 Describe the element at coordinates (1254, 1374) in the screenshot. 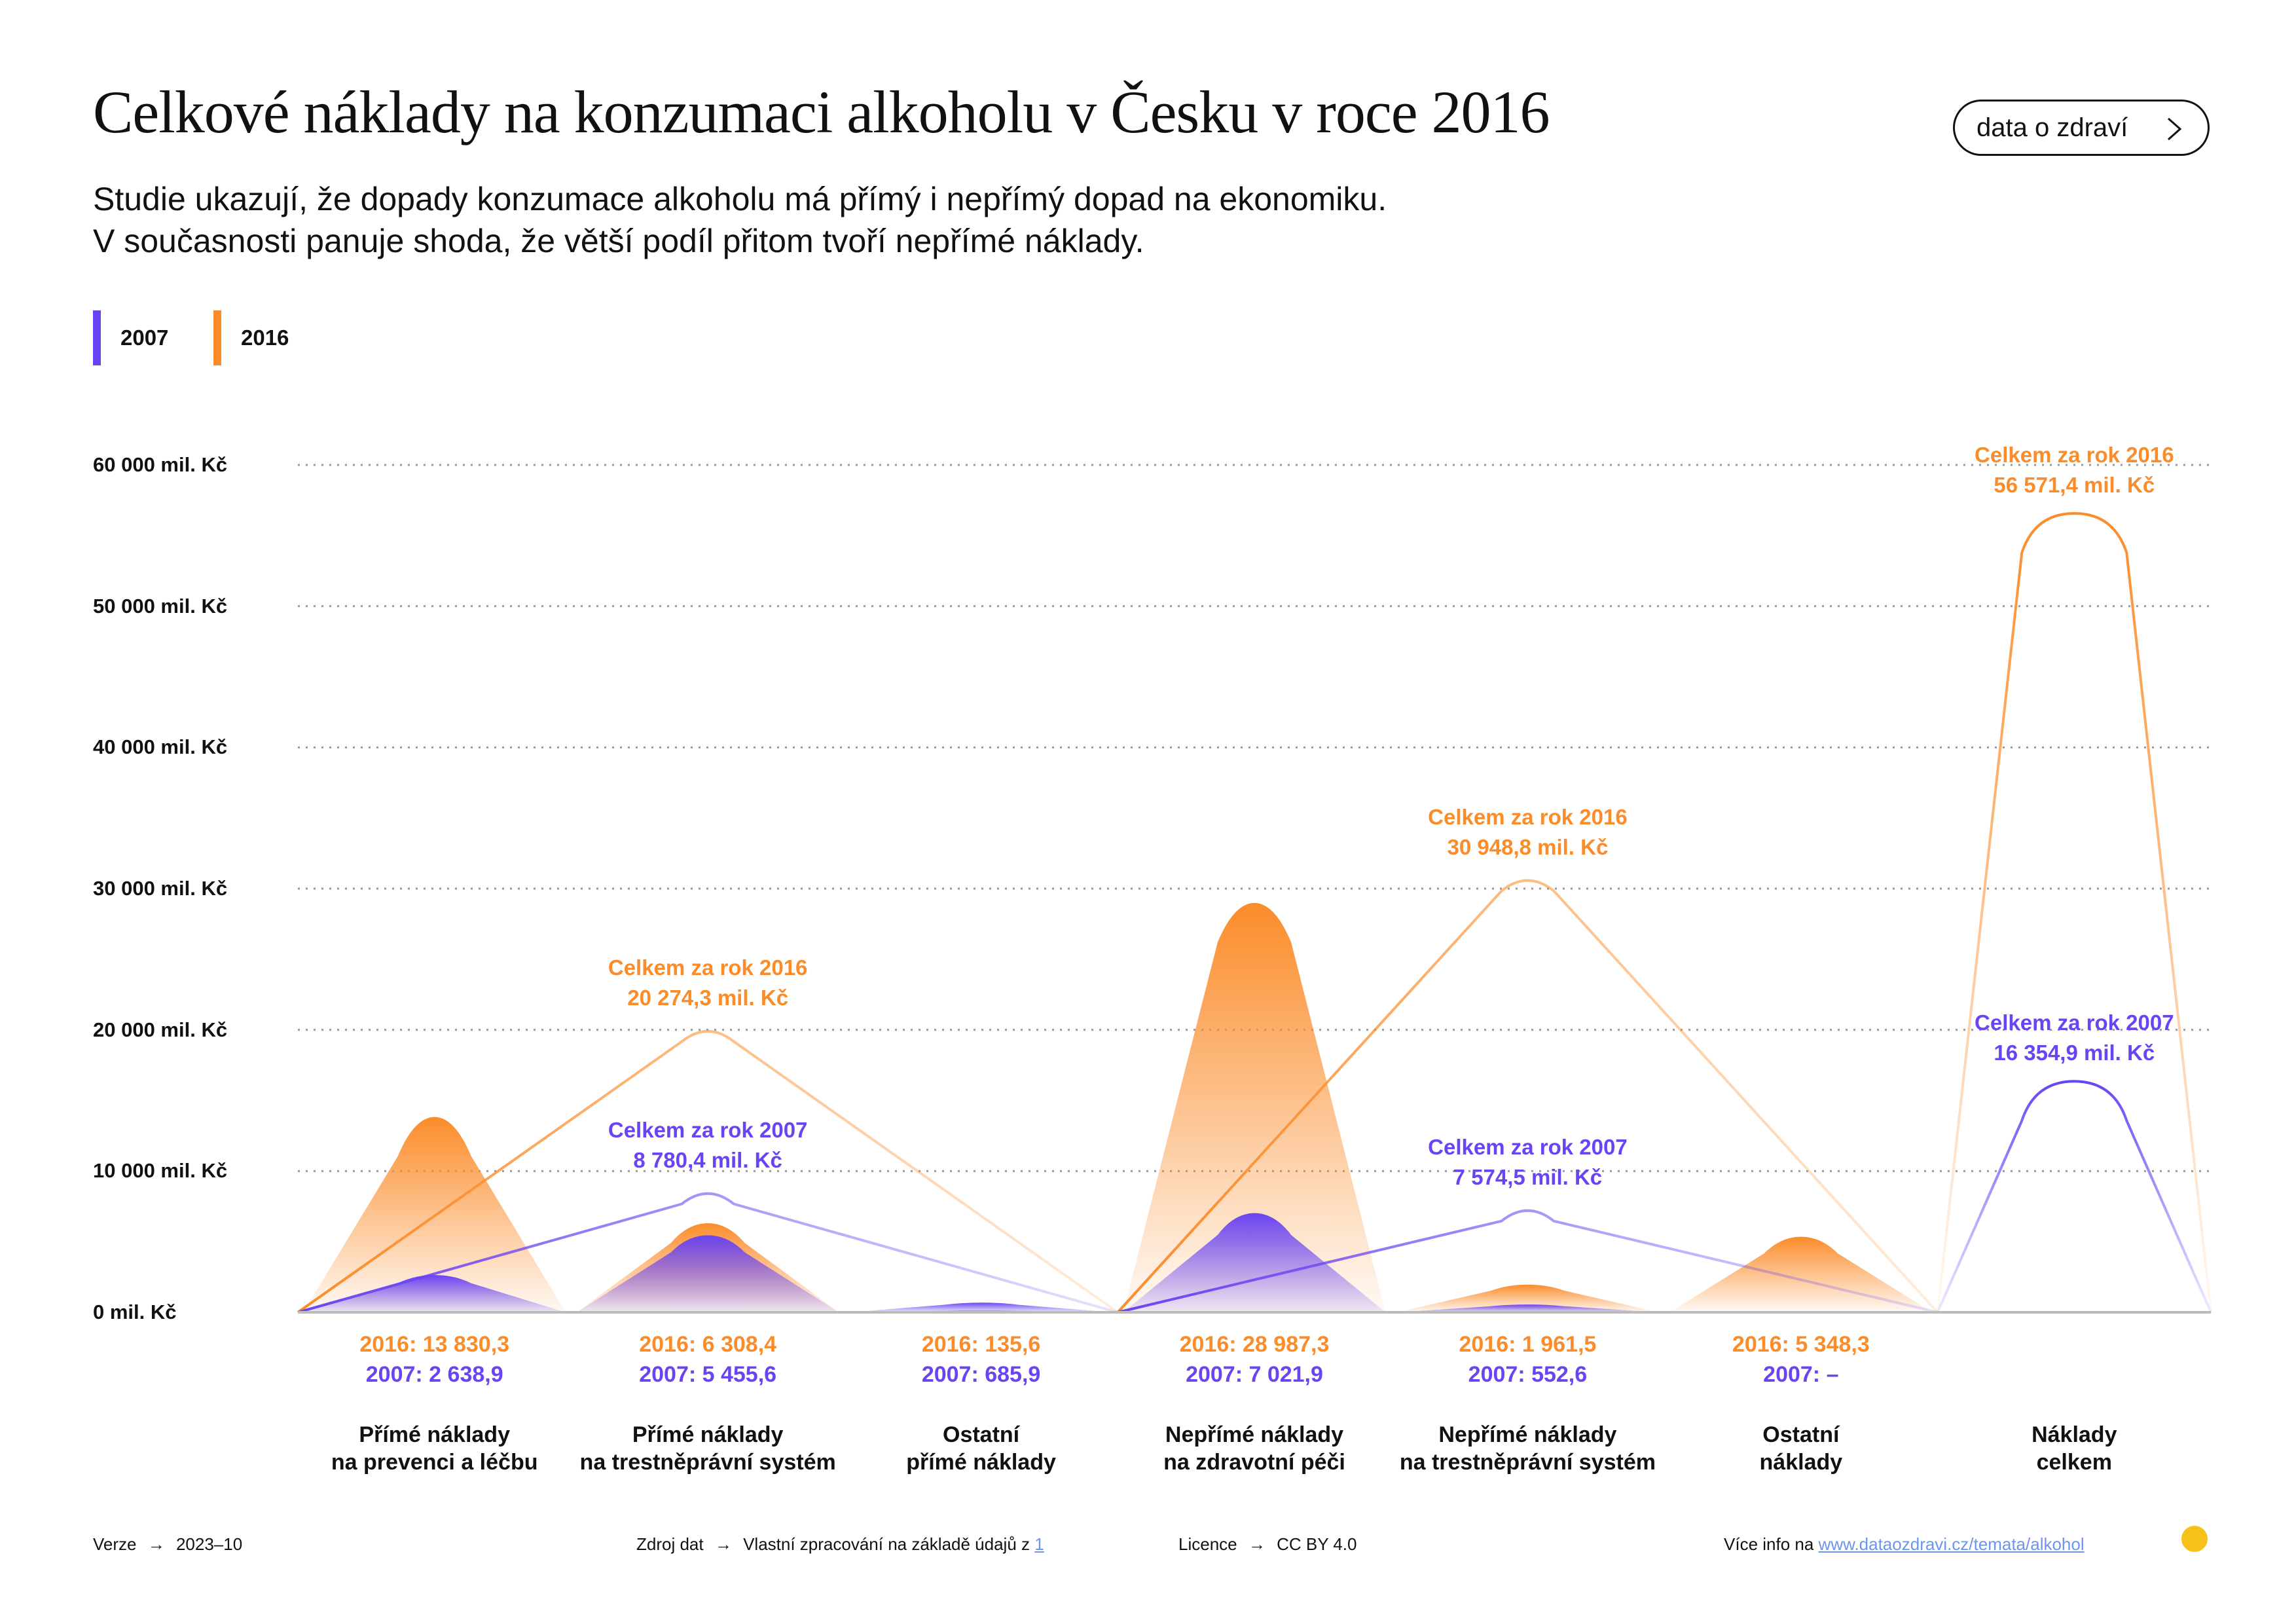

I see `data-label-2007: 2007: 7 021,9` at that location.